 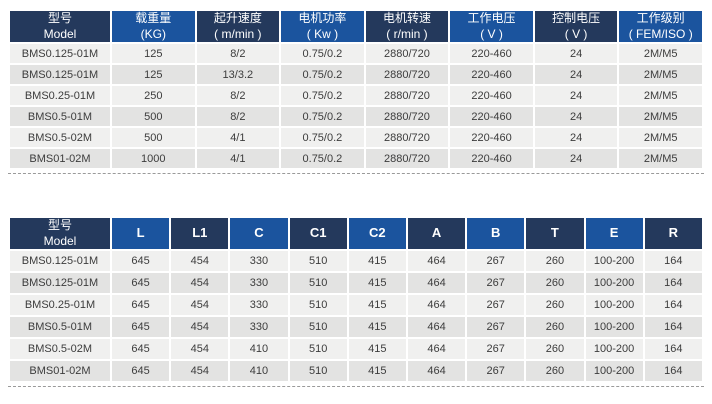 What do you see at coordinates (406, 18) in the screenshot?
I see `header-line1: 电机转速` at bounding box center [406, 18].